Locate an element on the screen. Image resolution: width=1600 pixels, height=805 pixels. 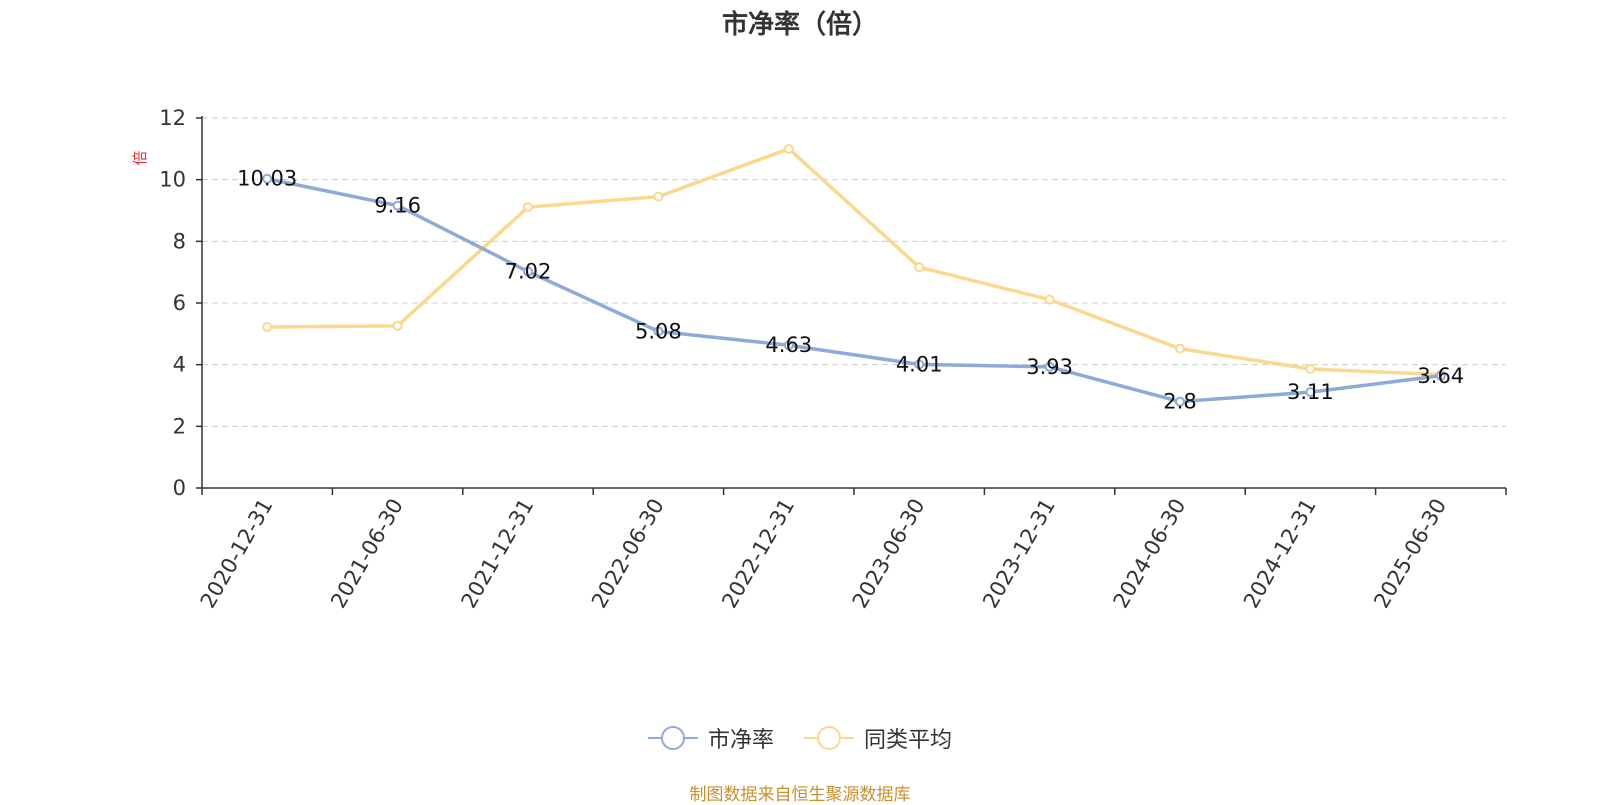
legend-label-peer-avg: 同类平均 is located at coordinates (908, 740).